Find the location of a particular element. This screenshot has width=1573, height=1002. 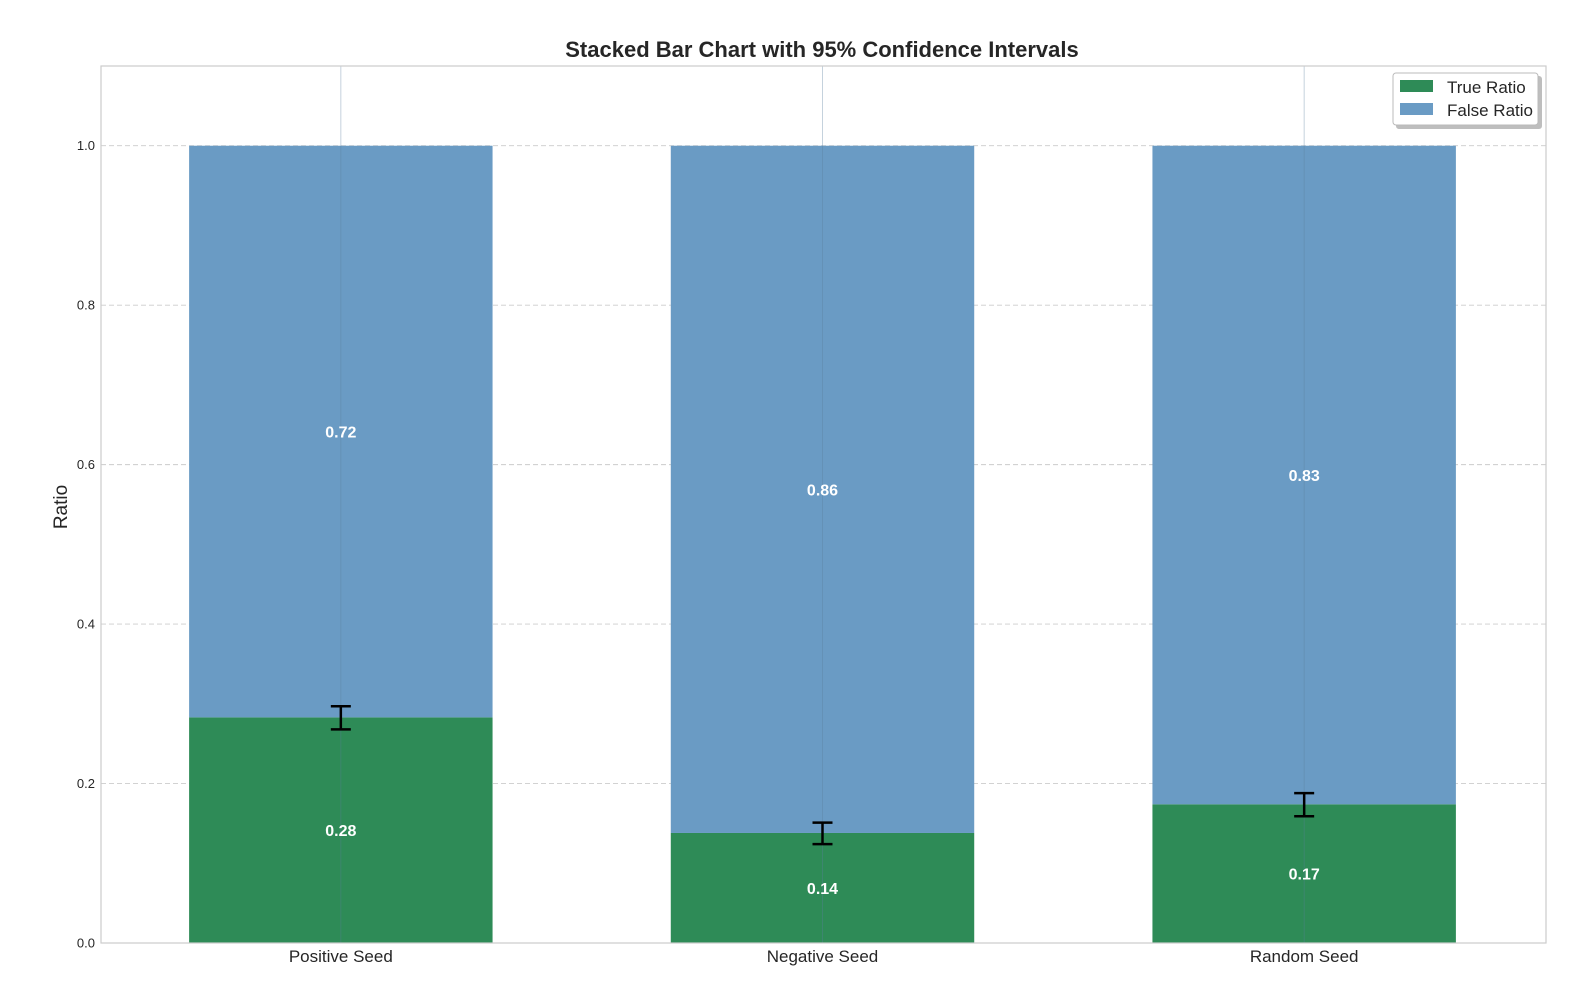

y-tick-label: 0.4 is located at coordinates (86, 624).